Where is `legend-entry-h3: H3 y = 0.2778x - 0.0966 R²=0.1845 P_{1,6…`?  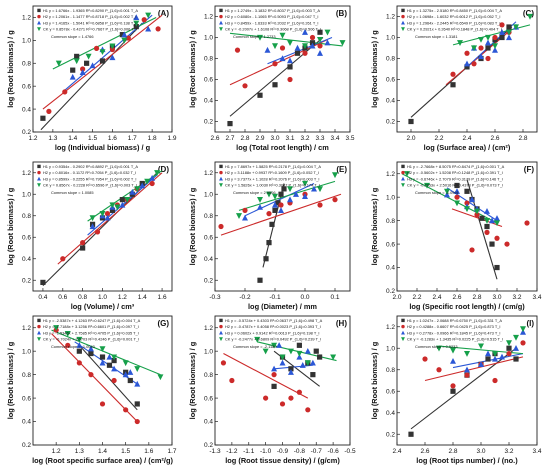 legend-entry-h3: H3 y = 0.2778x - 0.0966 R²=0.1845 P_{1,6… is located at coordinates (453, 332).